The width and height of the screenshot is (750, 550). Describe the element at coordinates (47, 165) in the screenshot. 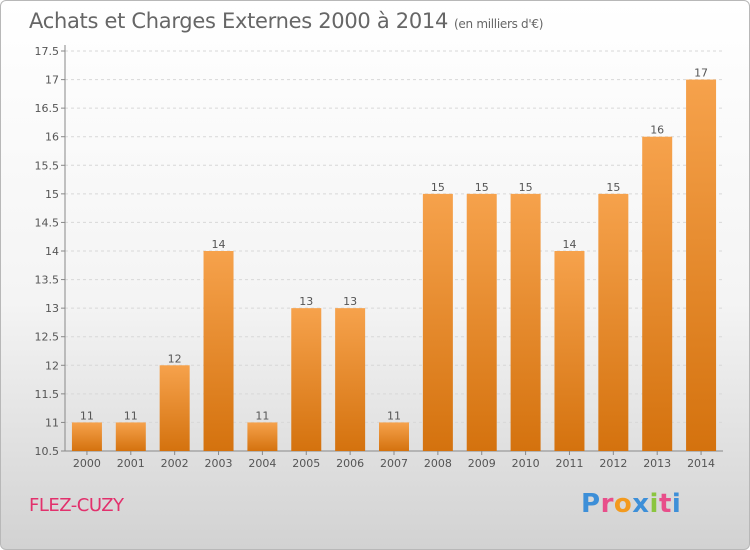

I see `y-tick-label: 15.5` at that location.